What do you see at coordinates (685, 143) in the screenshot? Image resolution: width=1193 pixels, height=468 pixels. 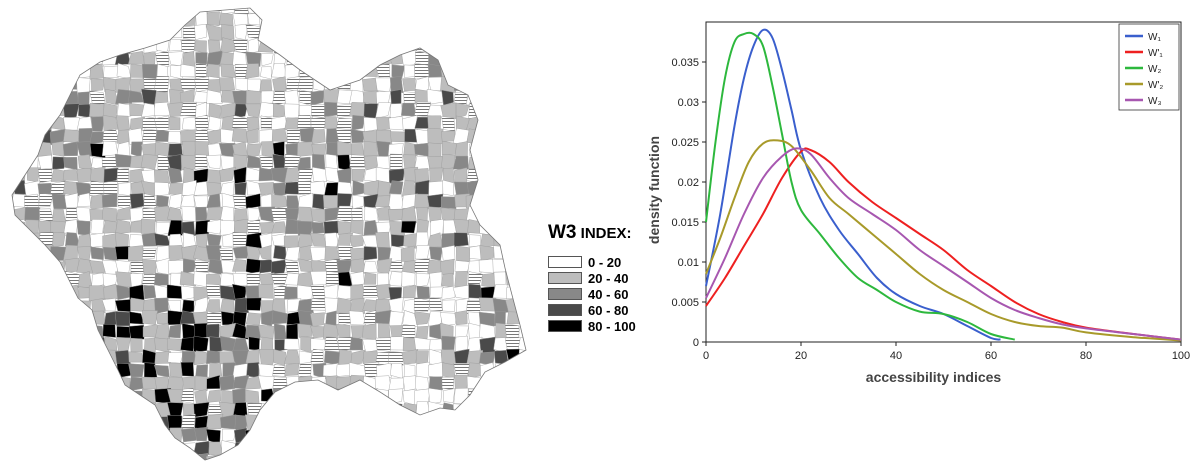 I see `y-tick-label: 0.025` at bounding box center [685, 143].